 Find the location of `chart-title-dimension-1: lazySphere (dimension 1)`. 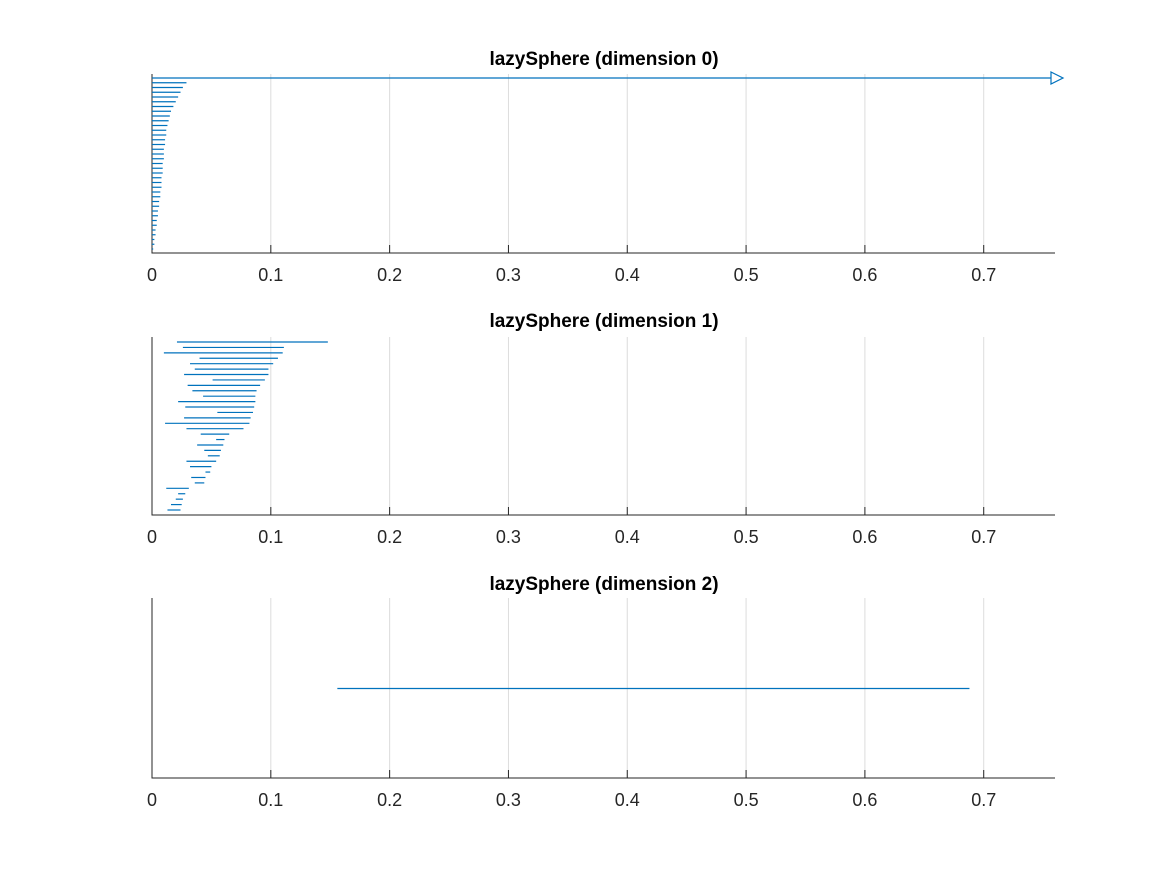

chart-title-dimension-1: lazySphere (dimension 1) is located at coordinates (603, 321).